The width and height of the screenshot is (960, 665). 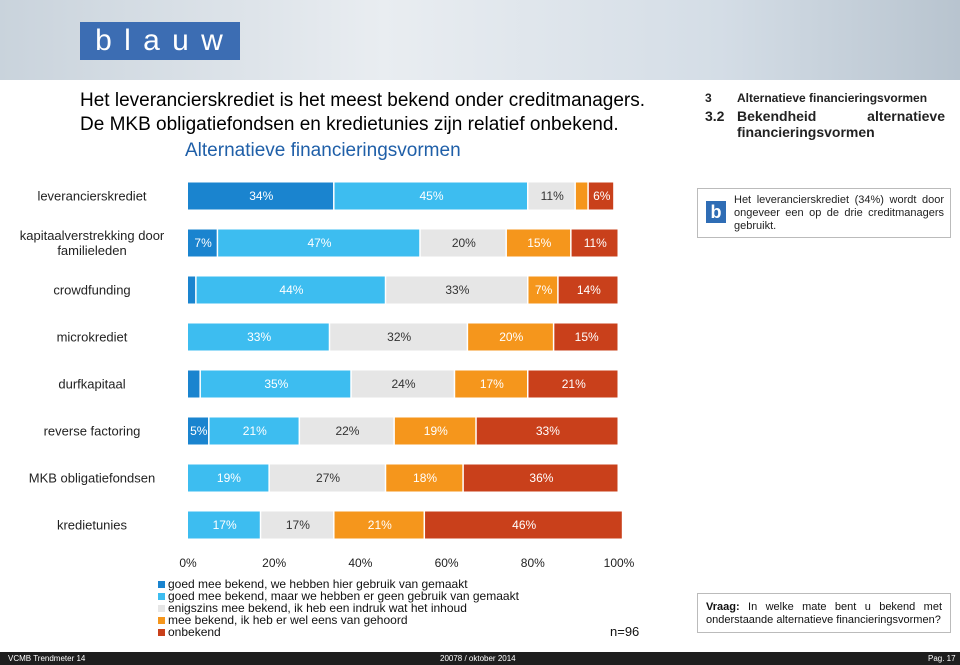 I want to click on data-label: 22%, so click(x=347, y=431).